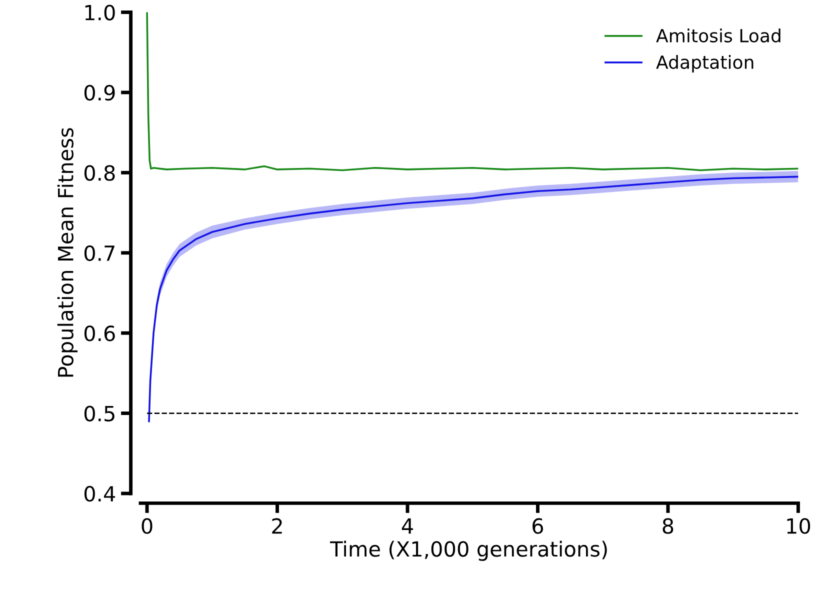 This screenshot has width=817, height=613. What do you see at coordinates (407, 526) in the screenshot?
I see `x-tick-label: 4` at bounding box center [407, 526].